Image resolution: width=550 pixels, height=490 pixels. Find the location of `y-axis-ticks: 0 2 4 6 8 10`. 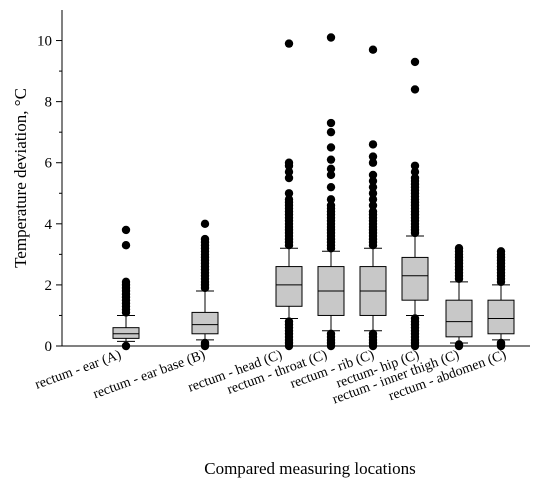

y-axis-ticks: 0 2 4 6 8 10 is located at coordinates (49, 194).